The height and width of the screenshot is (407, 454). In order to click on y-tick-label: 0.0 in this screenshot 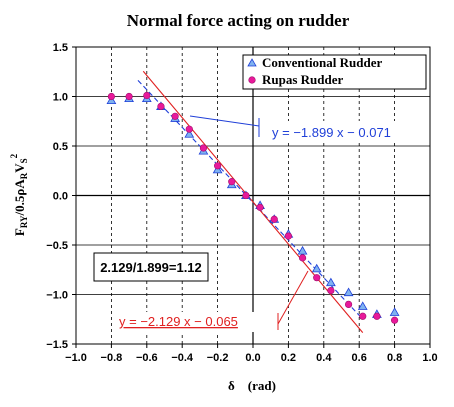, I will do `click(60, 197)`.